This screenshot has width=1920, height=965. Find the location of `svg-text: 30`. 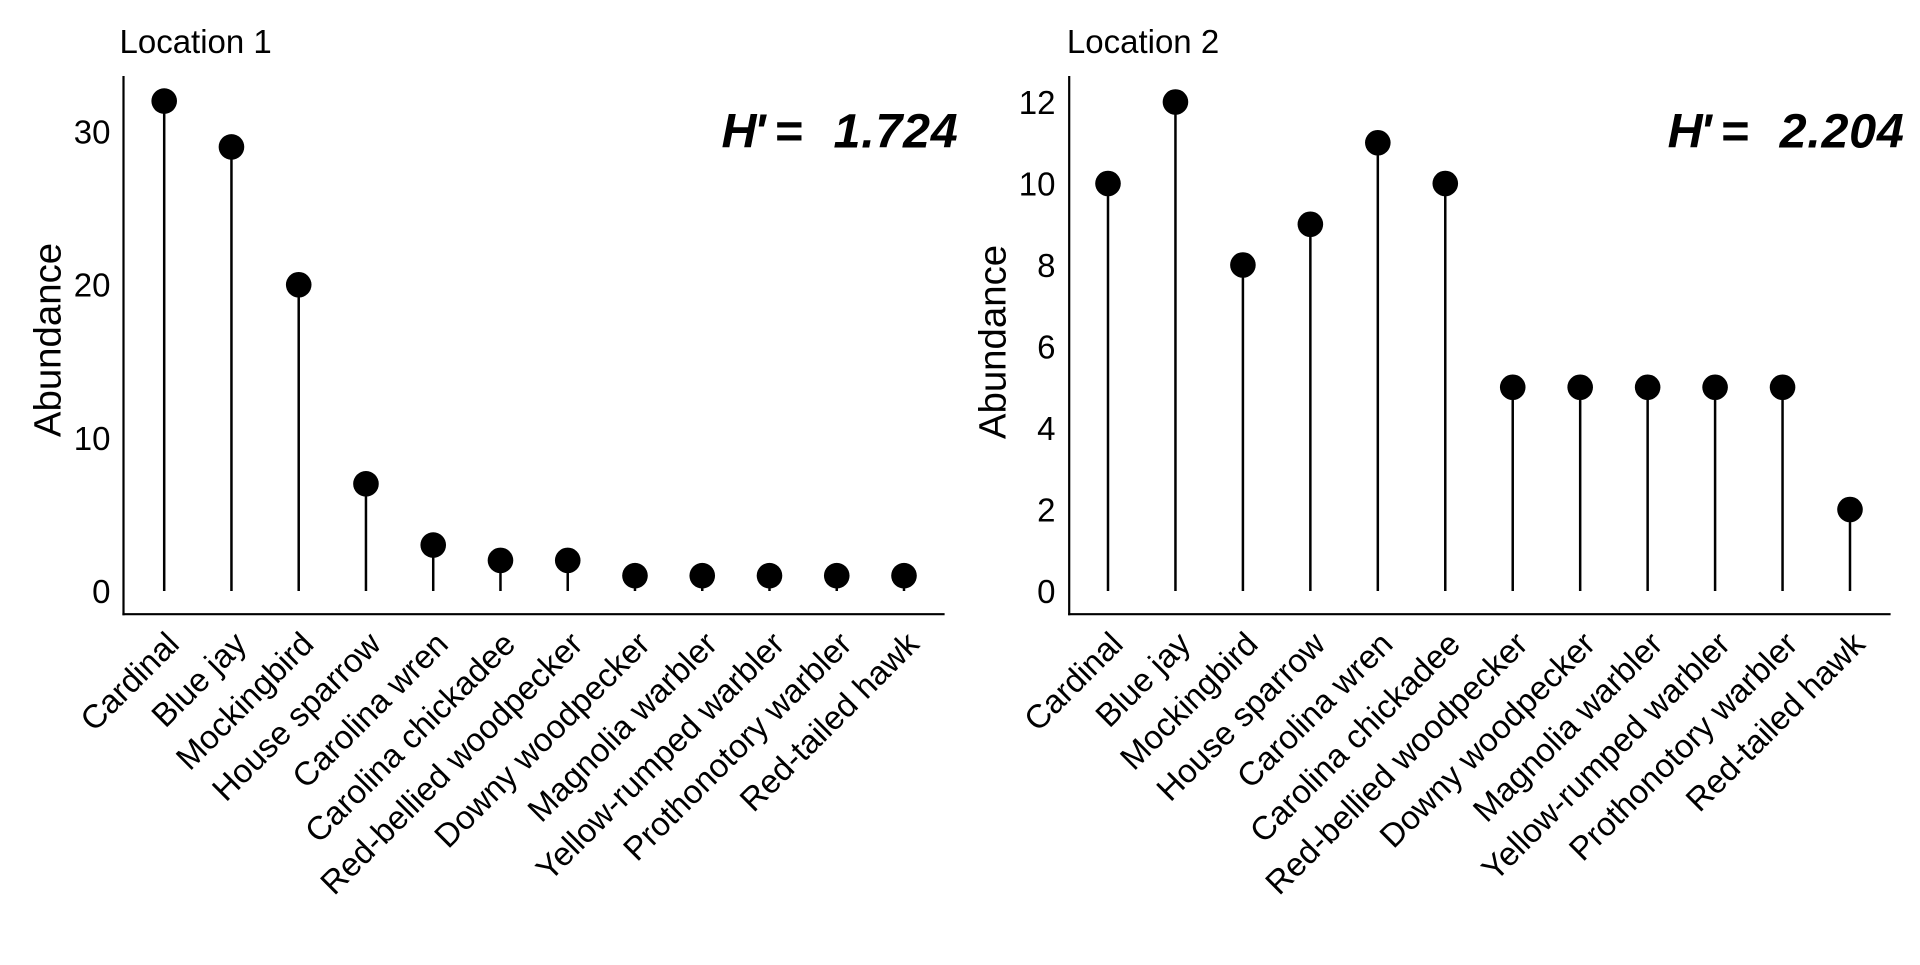

svg-text: 30 is located at coordinates (92, 132).